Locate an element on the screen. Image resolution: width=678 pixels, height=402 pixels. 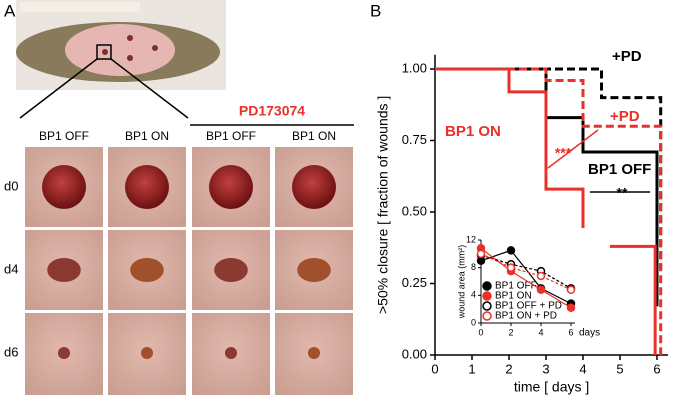
y-tick-label: 8 is located at coordinates (473, 267).